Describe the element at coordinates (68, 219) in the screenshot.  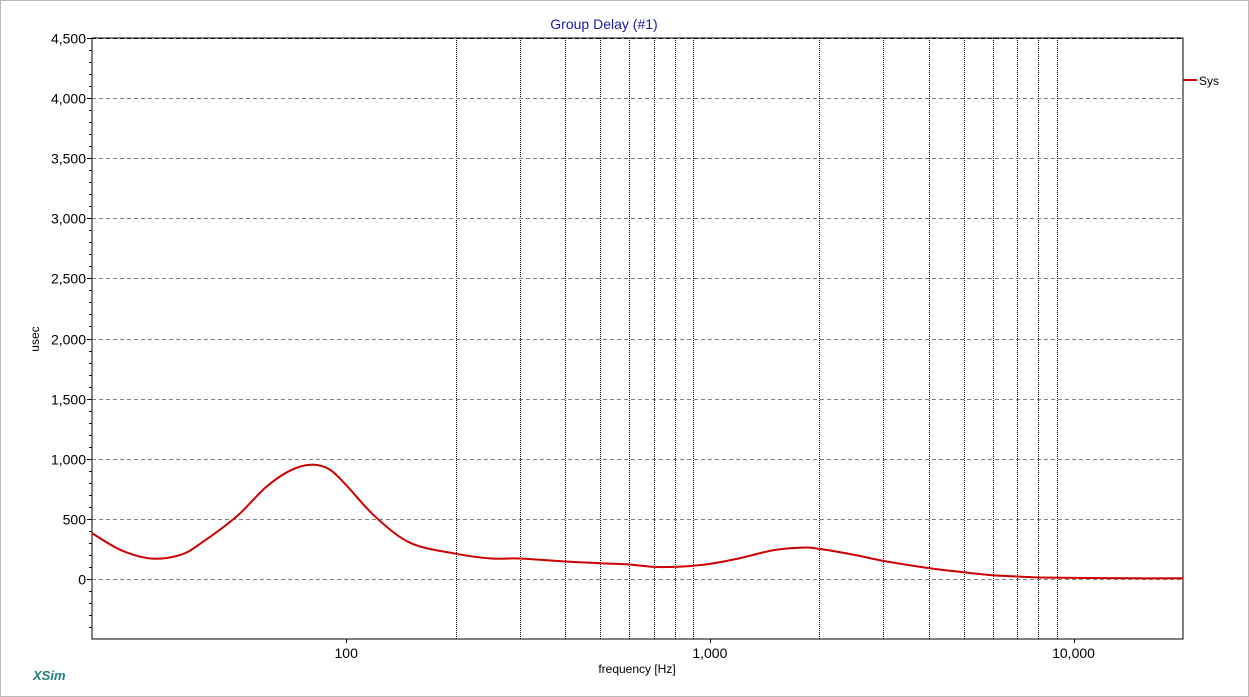
I see `y-tick-label: 3,000` at that location.